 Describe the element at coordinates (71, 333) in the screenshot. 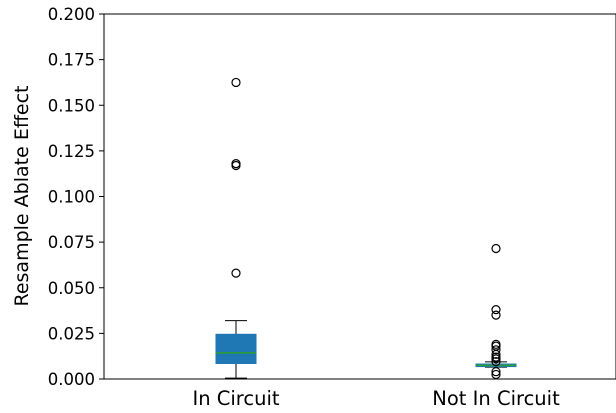

I see `y-tick-label: 0.025` at that location.